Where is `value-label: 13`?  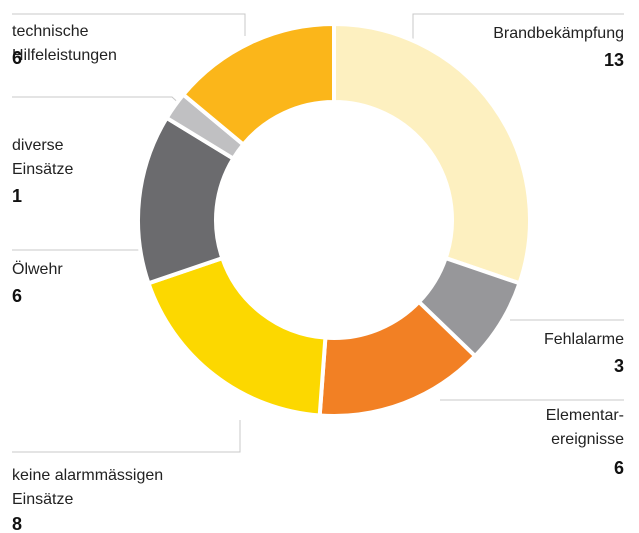 value-label: 13 is located at coordinates (613, 60).